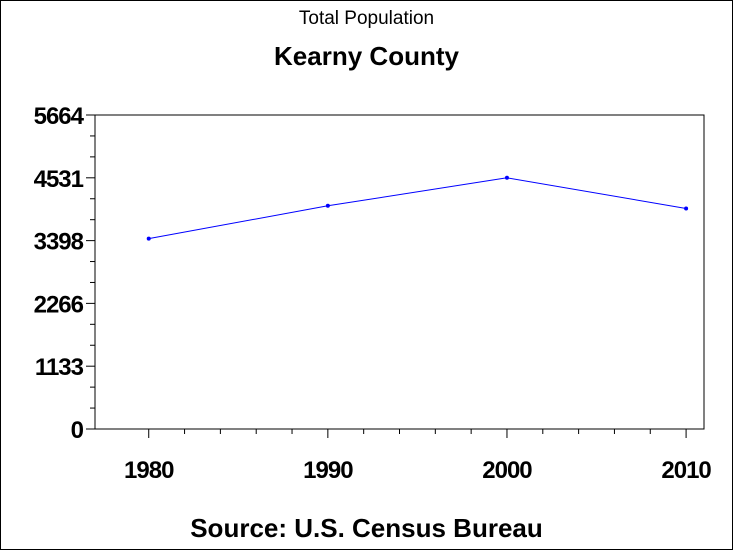 The height and width of the screenshot is (550, 733). I want to click on x-tick-label: 1990, so click(328, 470).